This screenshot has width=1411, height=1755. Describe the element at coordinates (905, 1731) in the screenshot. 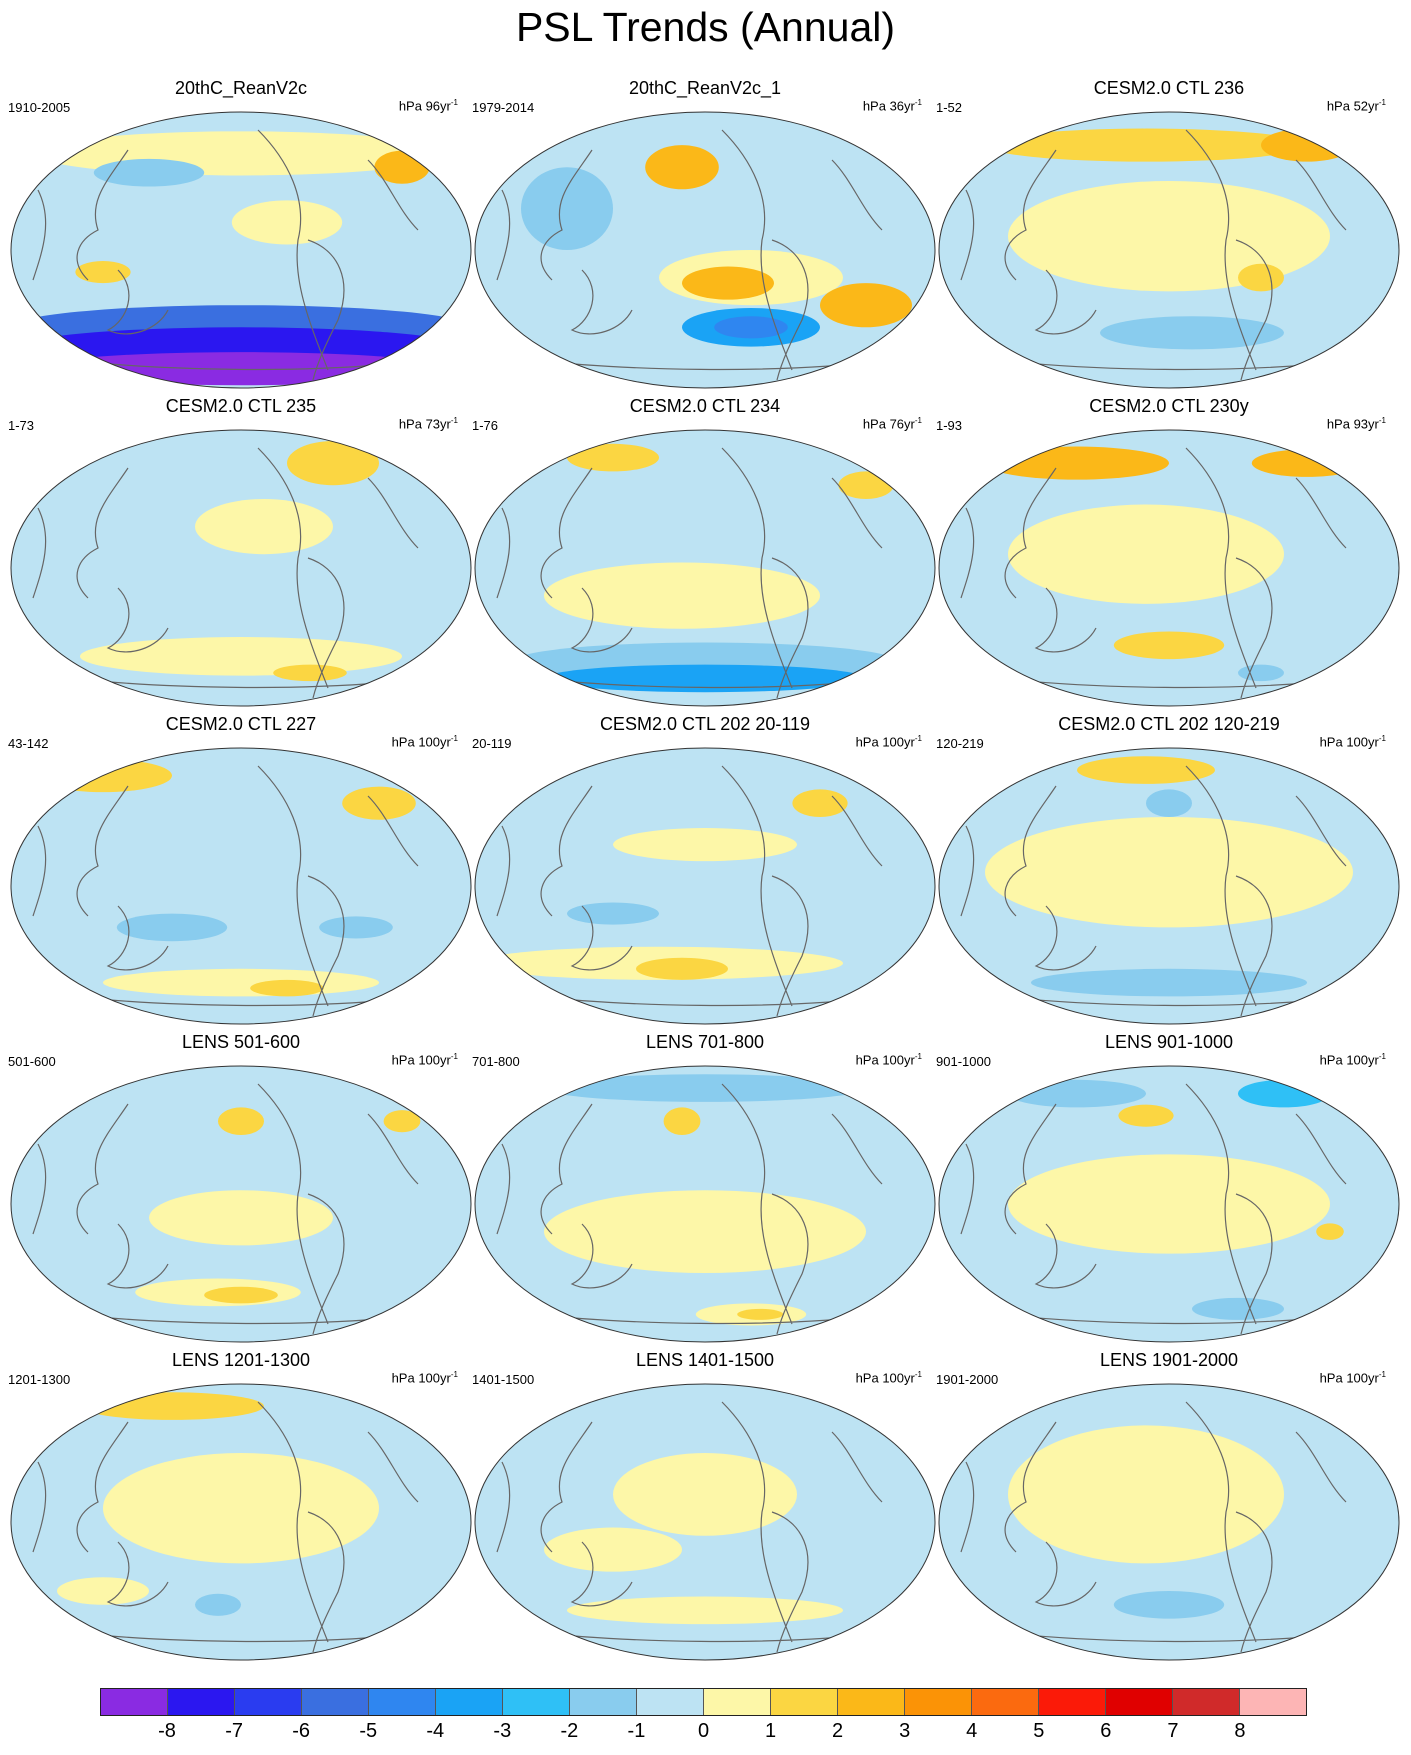

I see `legend-label: 3` at that location.